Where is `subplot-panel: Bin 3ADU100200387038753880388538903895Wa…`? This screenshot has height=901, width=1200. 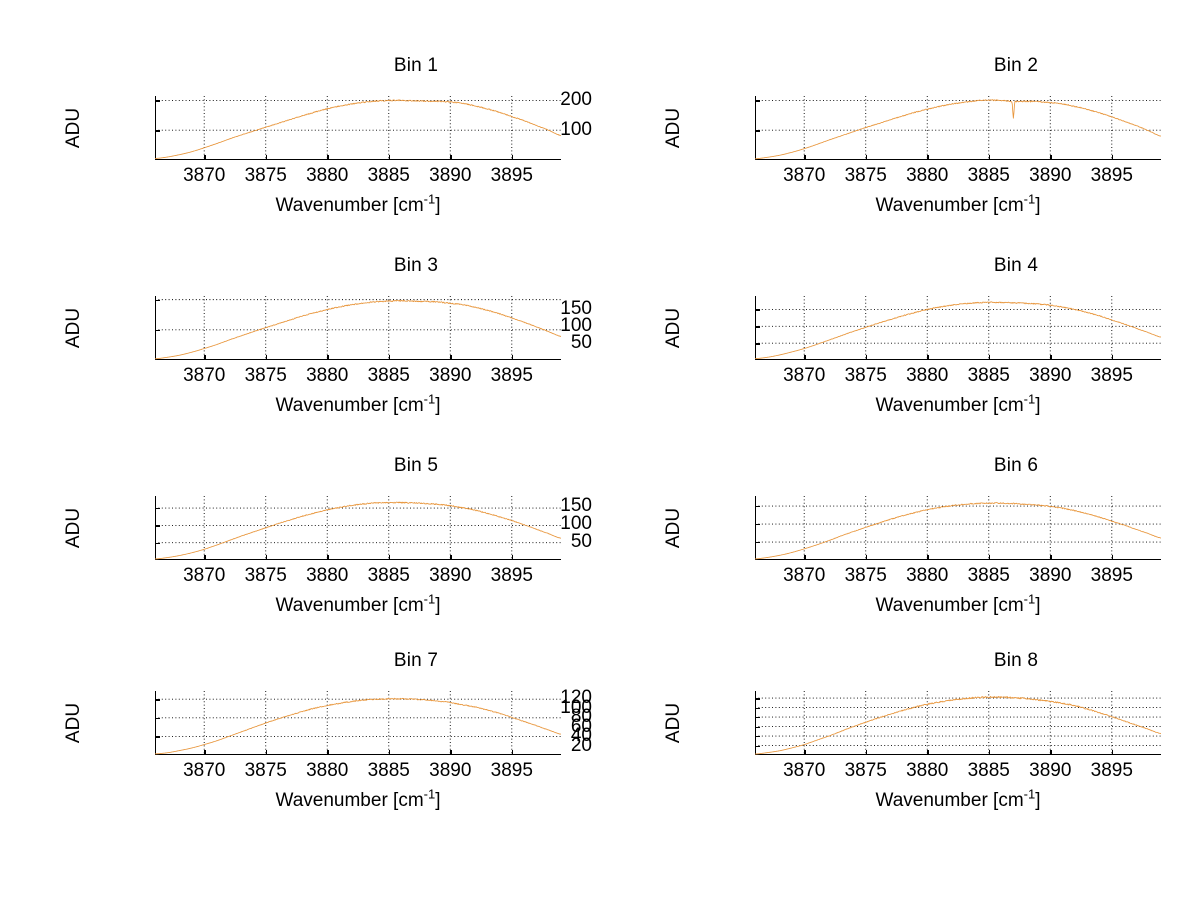
subplot-panel: Bin 3ADU100200387038753880388538903895Wa… is located at coordinates (300, 355).